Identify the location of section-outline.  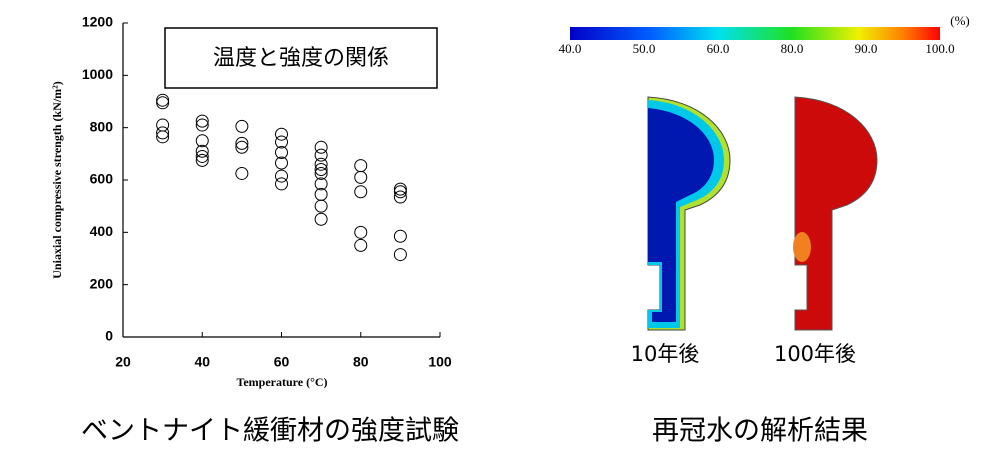
(836, 213).